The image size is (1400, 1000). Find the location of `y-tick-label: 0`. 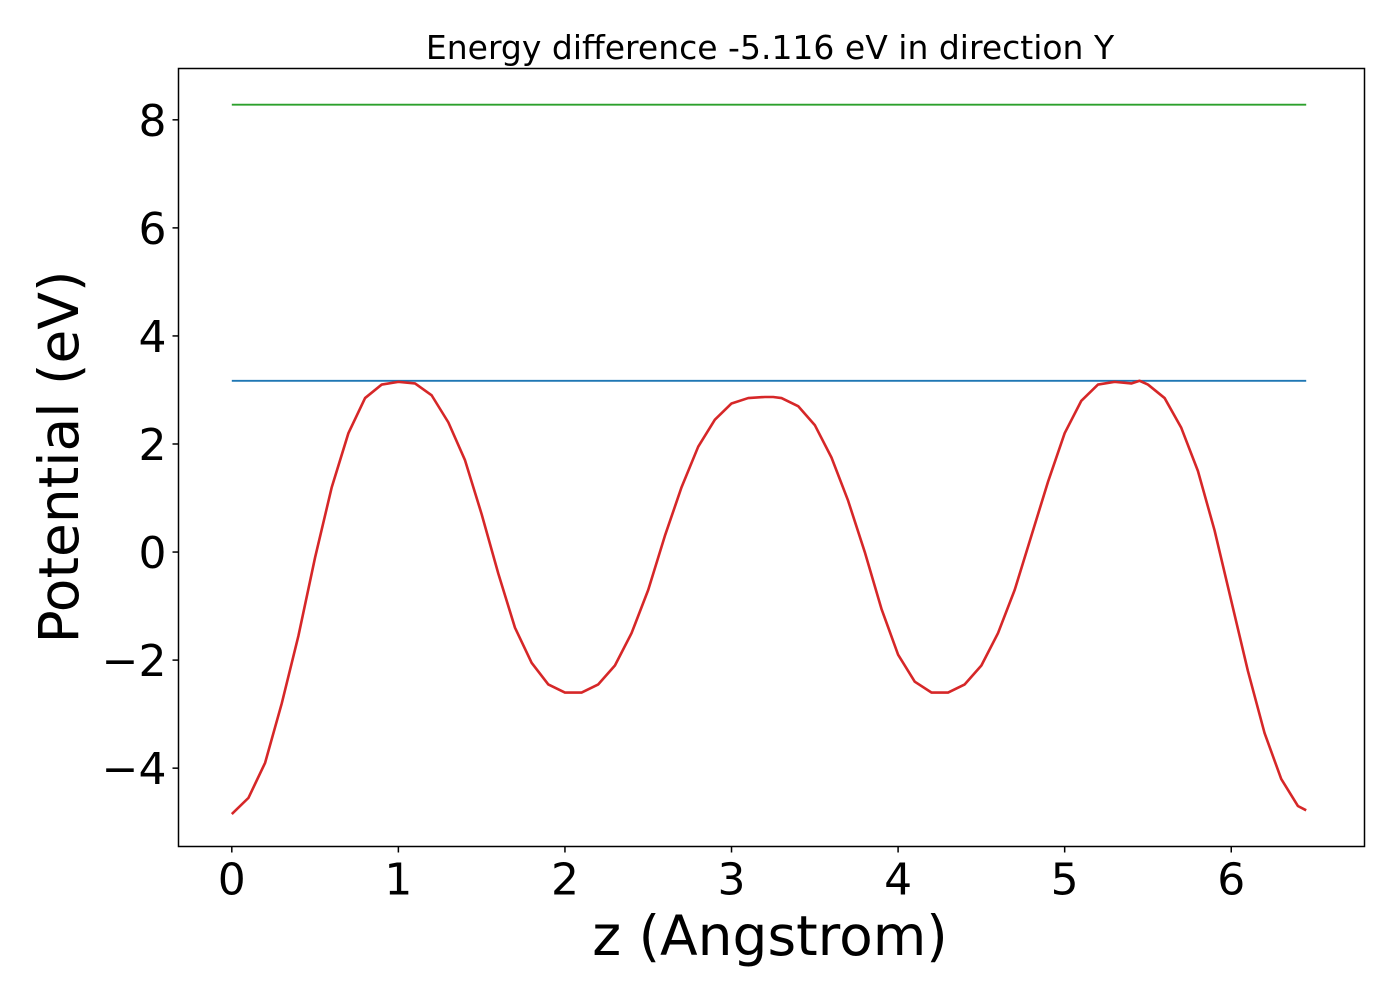

y-tick-label: 0 is located at coordinates (153, 553).